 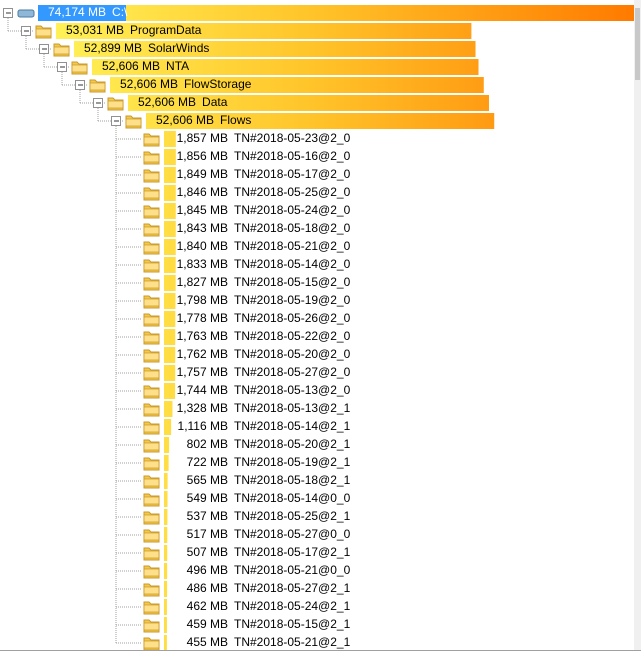 What do you see at coordinates (292, 246) in the screenshot?
I see `node-name: TN#2018-05-21@2_0` at bounding box center [292, 246].